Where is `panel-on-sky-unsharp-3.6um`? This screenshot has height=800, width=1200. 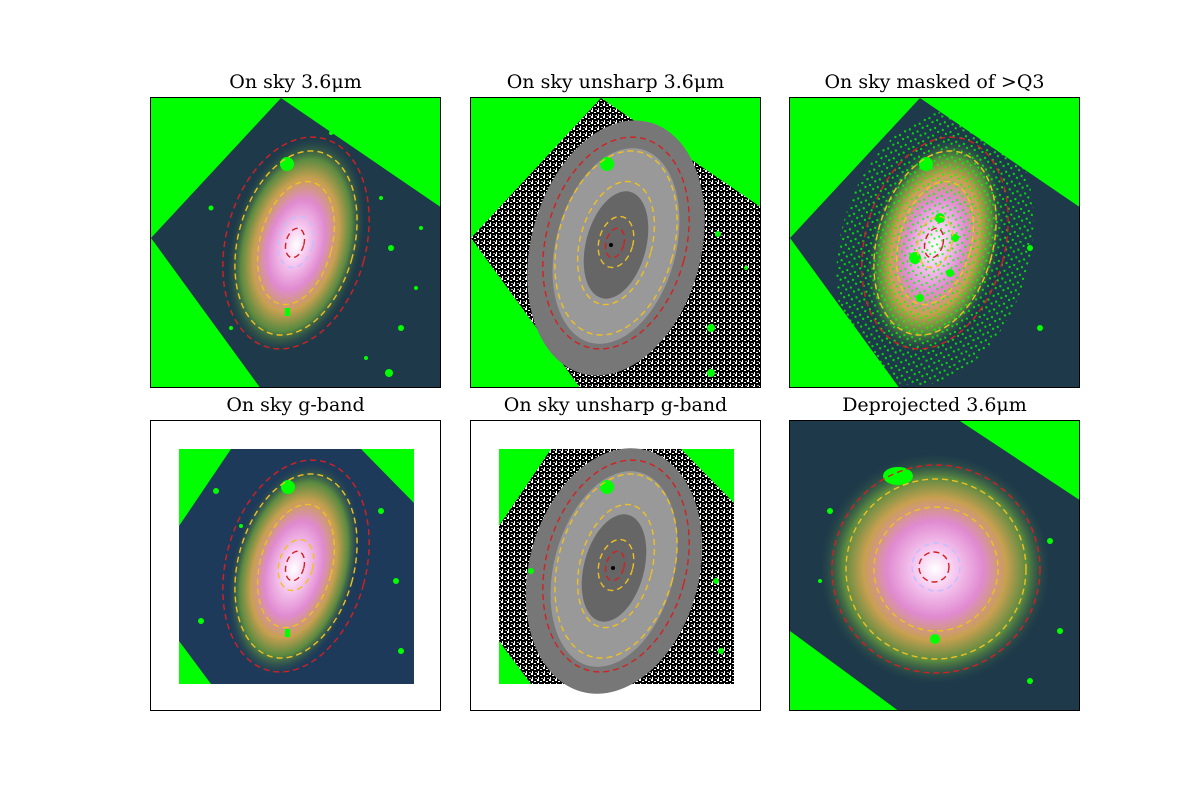
panel-on-sky-unsharp-3.6um is located at coordinates (615, 242).